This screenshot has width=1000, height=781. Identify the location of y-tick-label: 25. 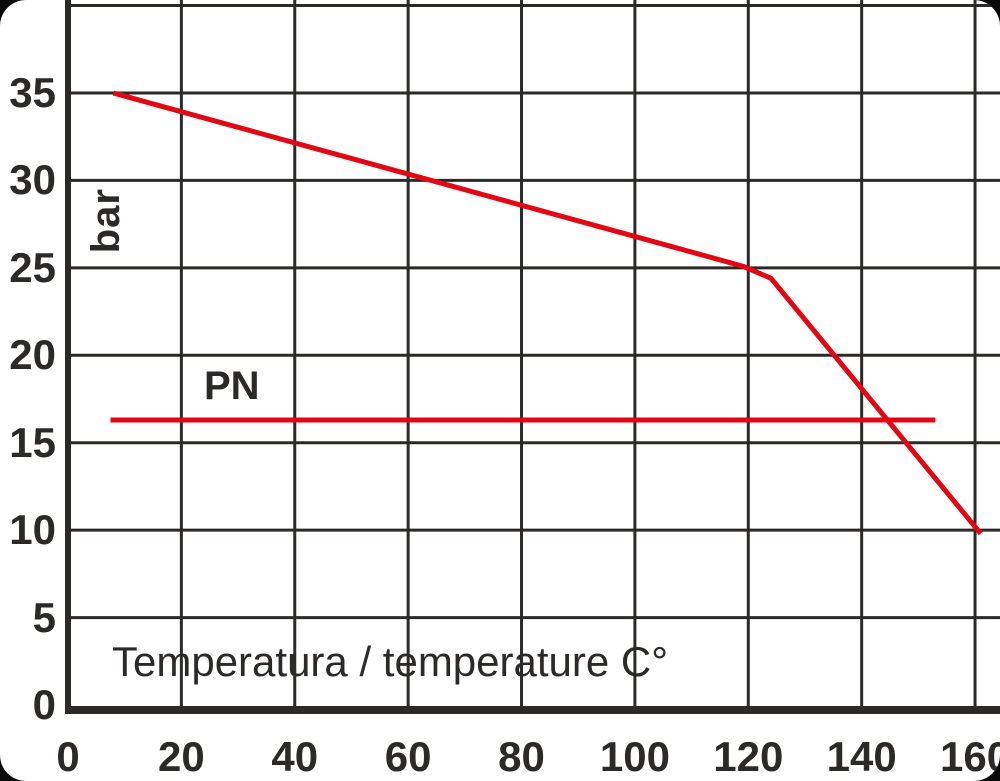
(32, 267).